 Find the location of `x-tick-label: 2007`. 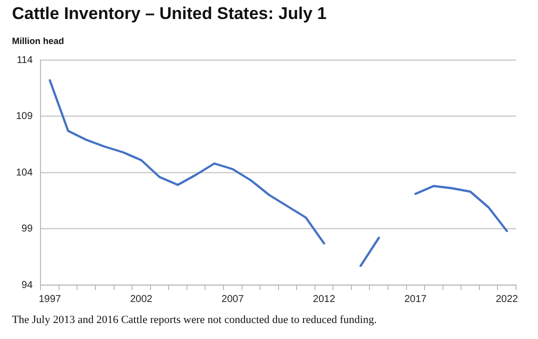

x-tick-label: 2007 is located at coordinates (233, 299).